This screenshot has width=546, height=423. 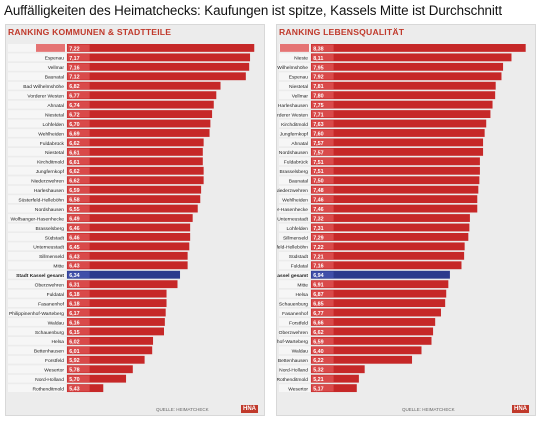 I want to click on data-label: 6,72, so click(x=74, y=116).